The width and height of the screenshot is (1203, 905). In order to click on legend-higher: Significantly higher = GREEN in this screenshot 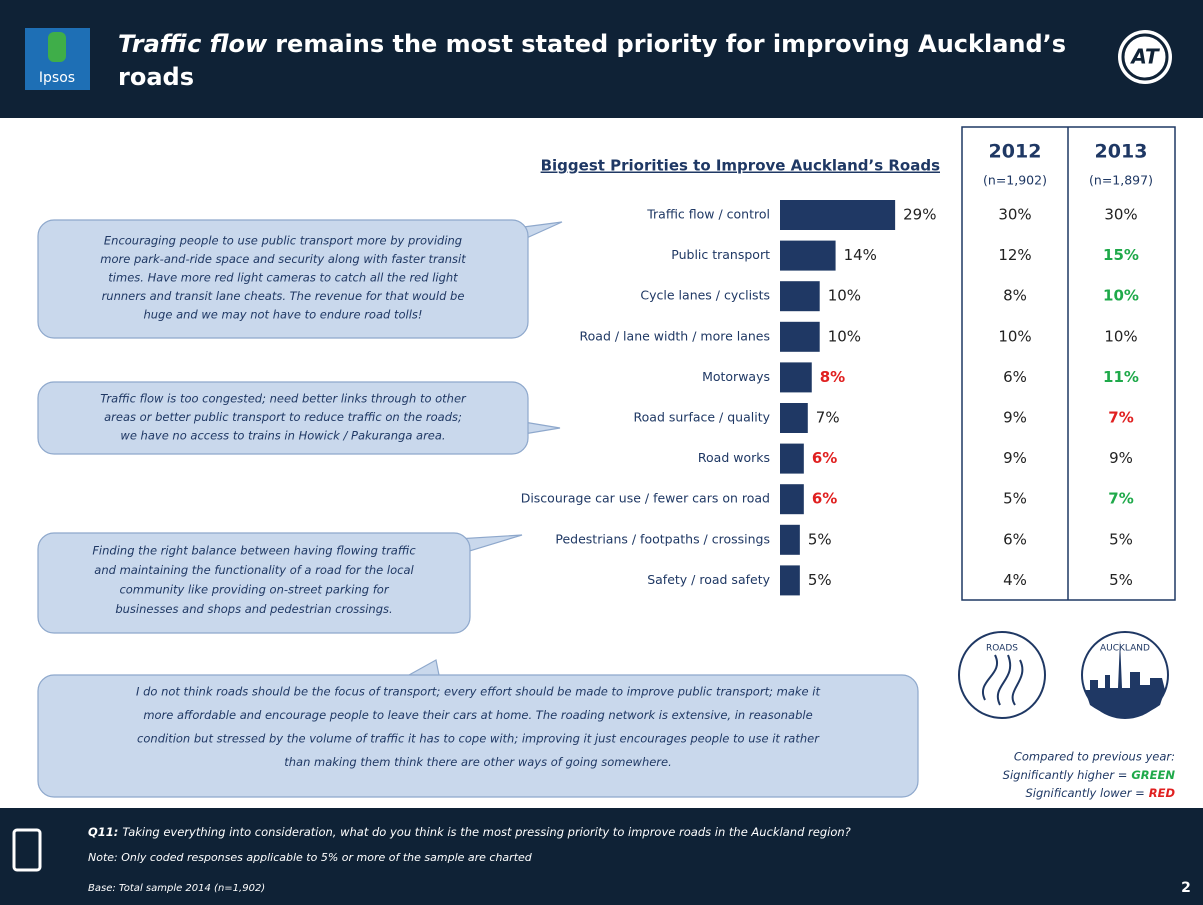, I will do `click(1089, 775)`.